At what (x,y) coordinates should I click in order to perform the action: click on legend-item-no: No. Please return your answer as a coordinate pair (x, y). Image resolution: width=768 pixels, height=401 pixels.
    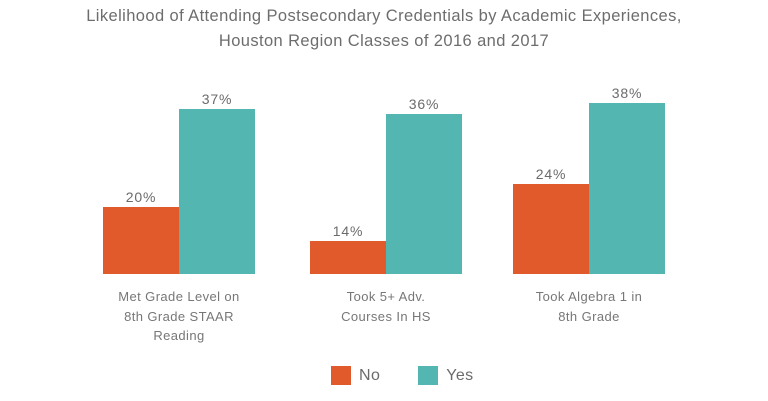
    Looking at the image, I should click on (355, 375).